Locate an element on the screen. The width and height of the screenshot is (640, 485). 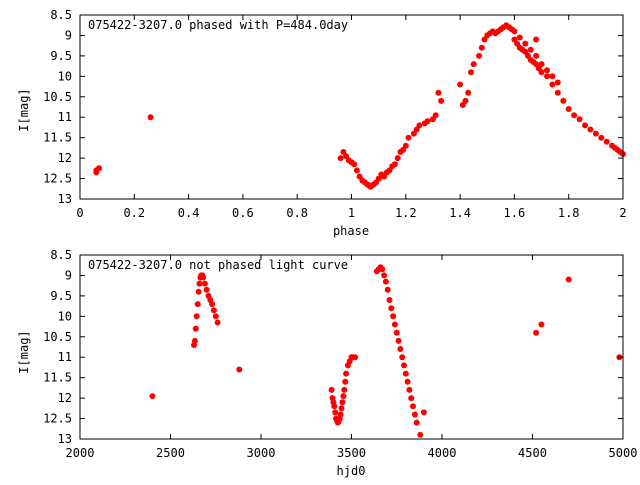
unphased-ylabel: I[mag] is located at coordinates (24, 351).